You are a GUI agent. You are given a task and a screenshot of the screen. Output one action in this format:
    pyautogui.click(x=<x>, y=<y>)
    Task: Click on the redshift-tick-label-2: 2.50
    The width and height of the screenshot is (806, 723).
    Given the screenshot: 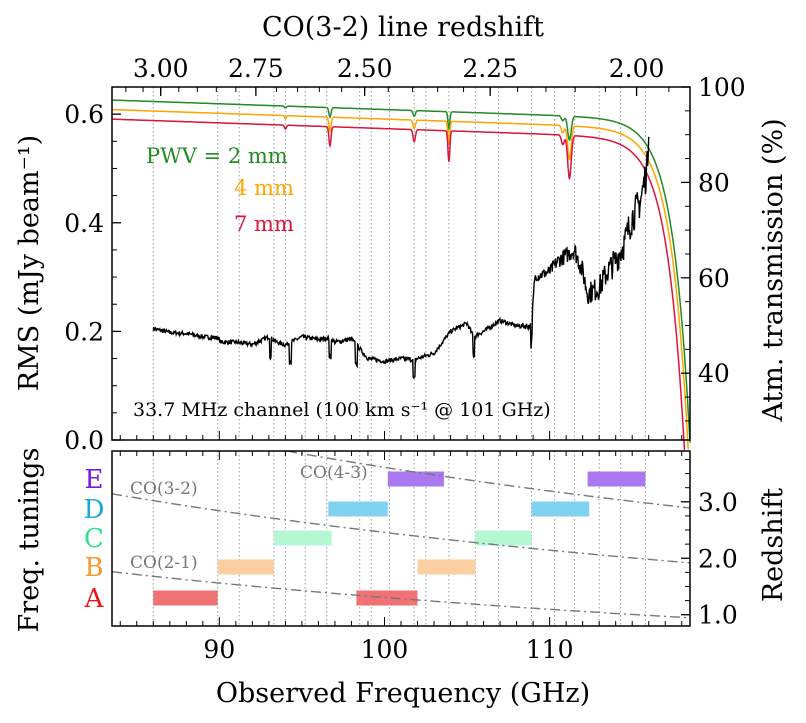 What is the action you would take?
    pyautogui.click(x=365, y=68)
    